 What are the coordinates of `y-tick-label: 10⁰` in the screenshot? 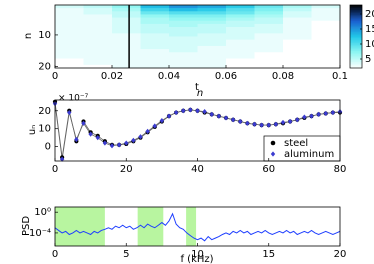 It's located at (42, 212).